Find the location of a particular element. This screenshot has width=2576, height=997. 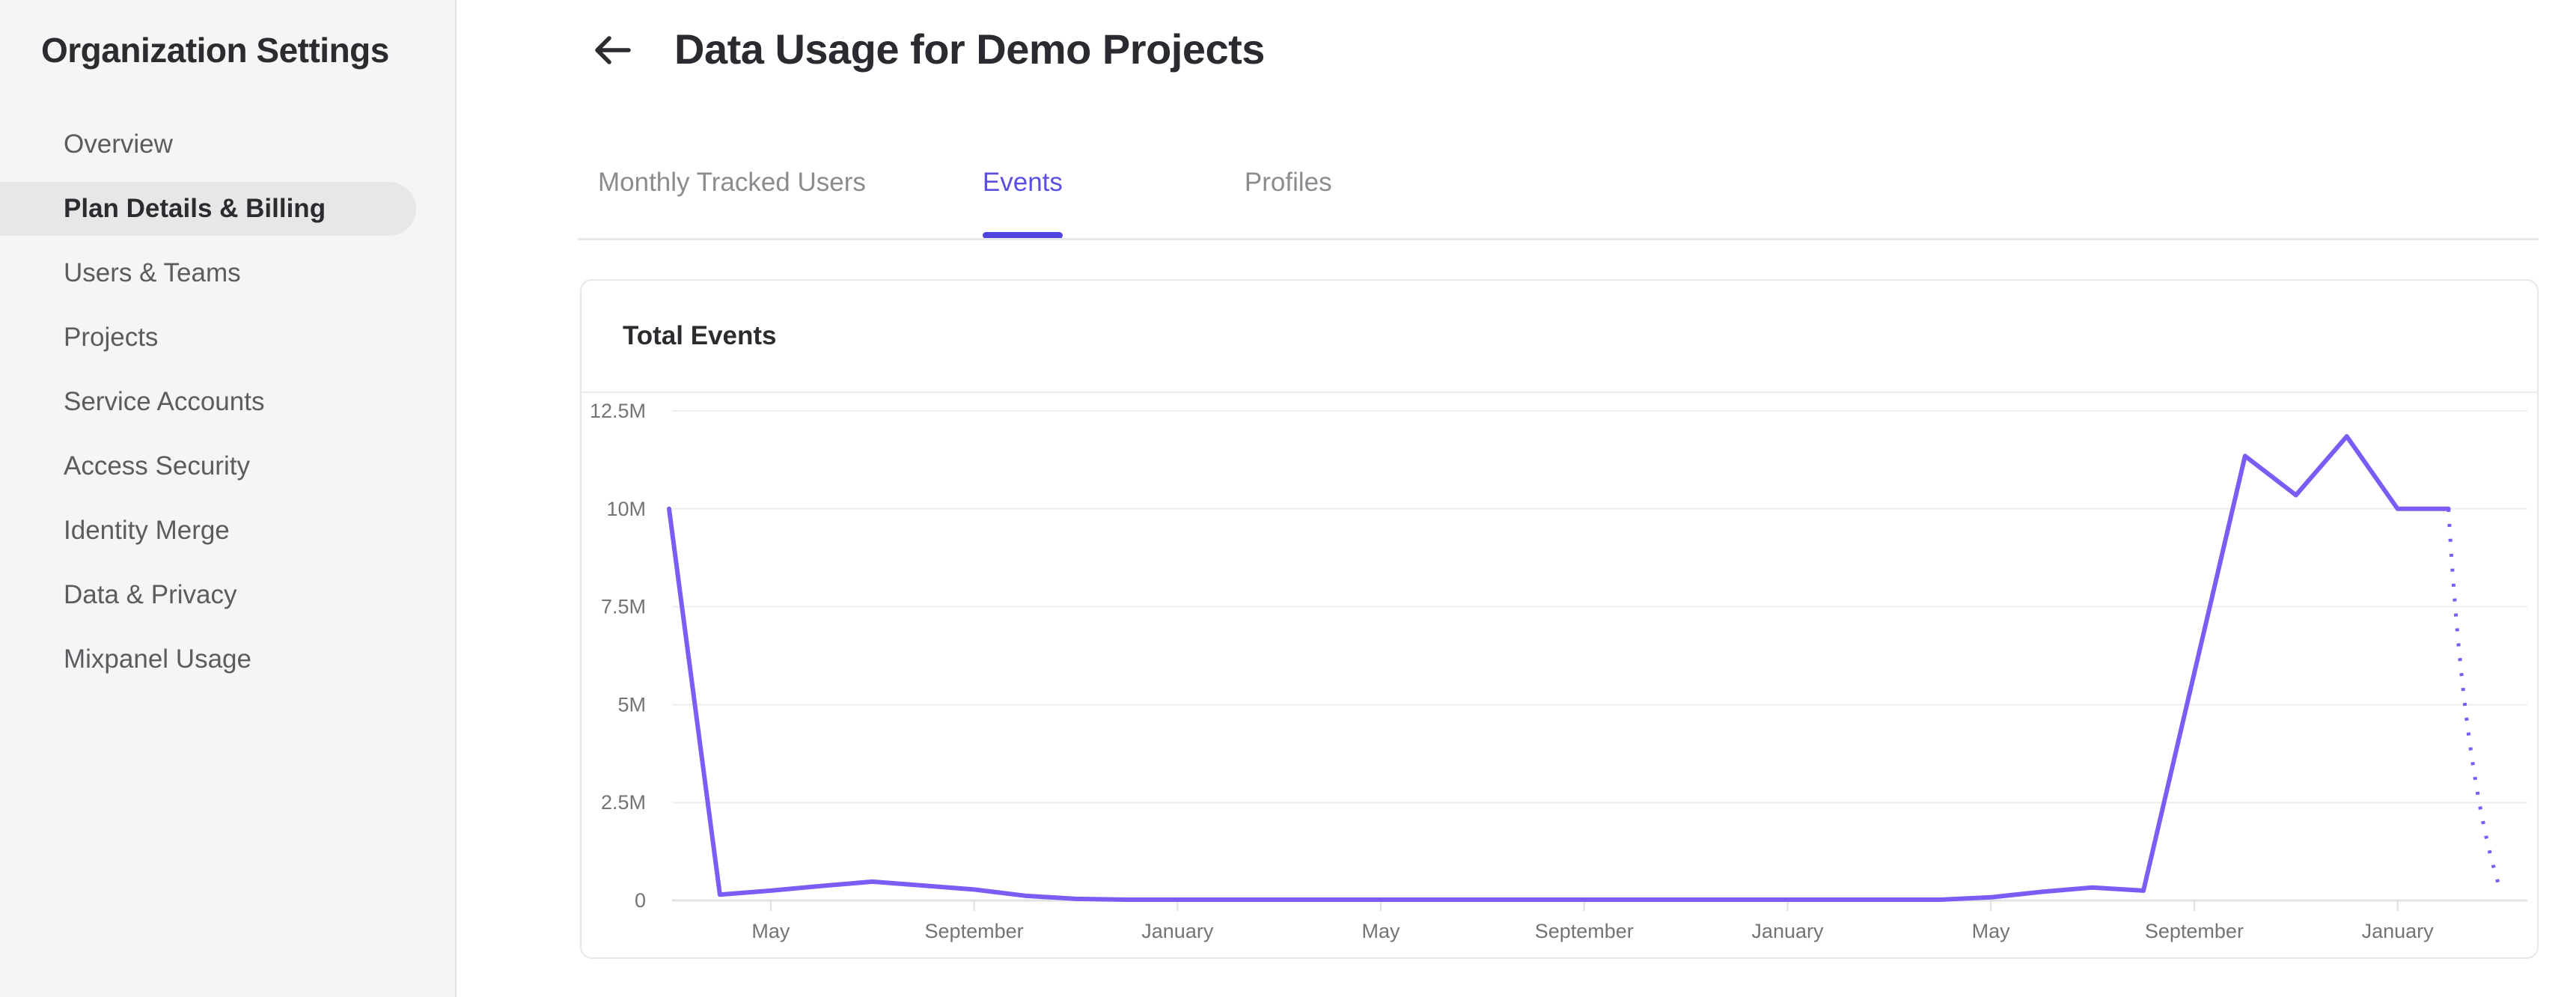

arrow-left-icon is located at coordinates (612, 52).